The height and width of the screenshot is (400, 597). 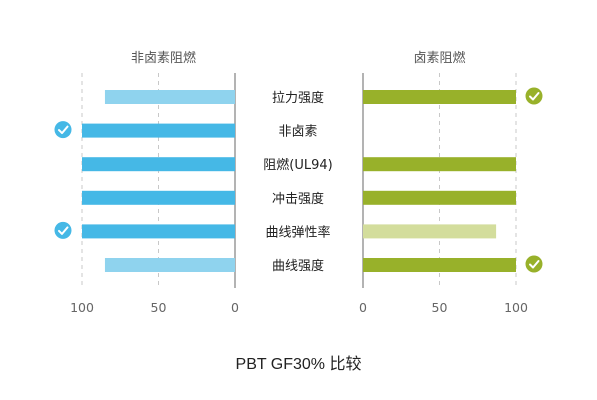 What do you see at coordinates (440, 307) in the screenshot?
I see `right-tick-label: 50` at bounding box center [440, 307].